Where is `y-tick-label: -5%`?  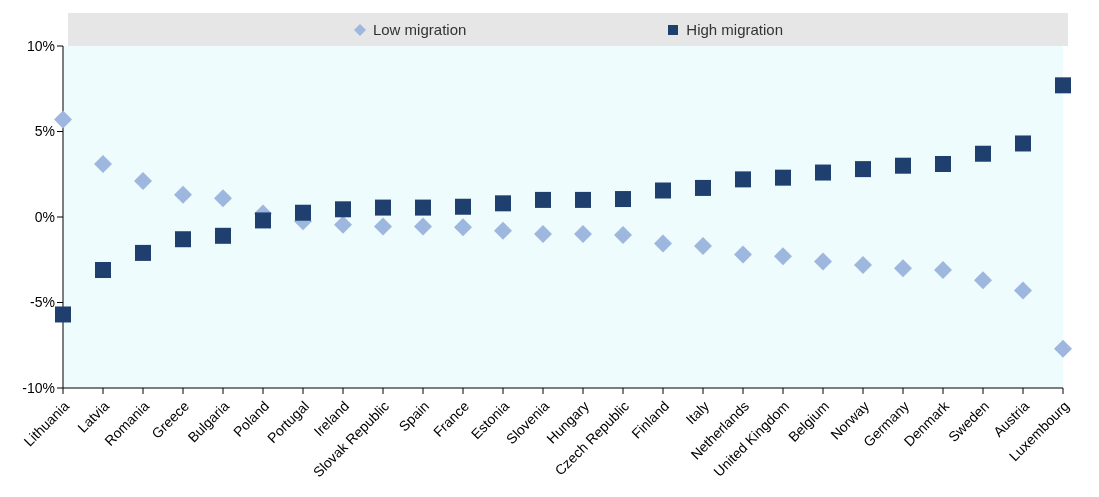
y-tick-label: -5% is located at coordinates (42, 302).